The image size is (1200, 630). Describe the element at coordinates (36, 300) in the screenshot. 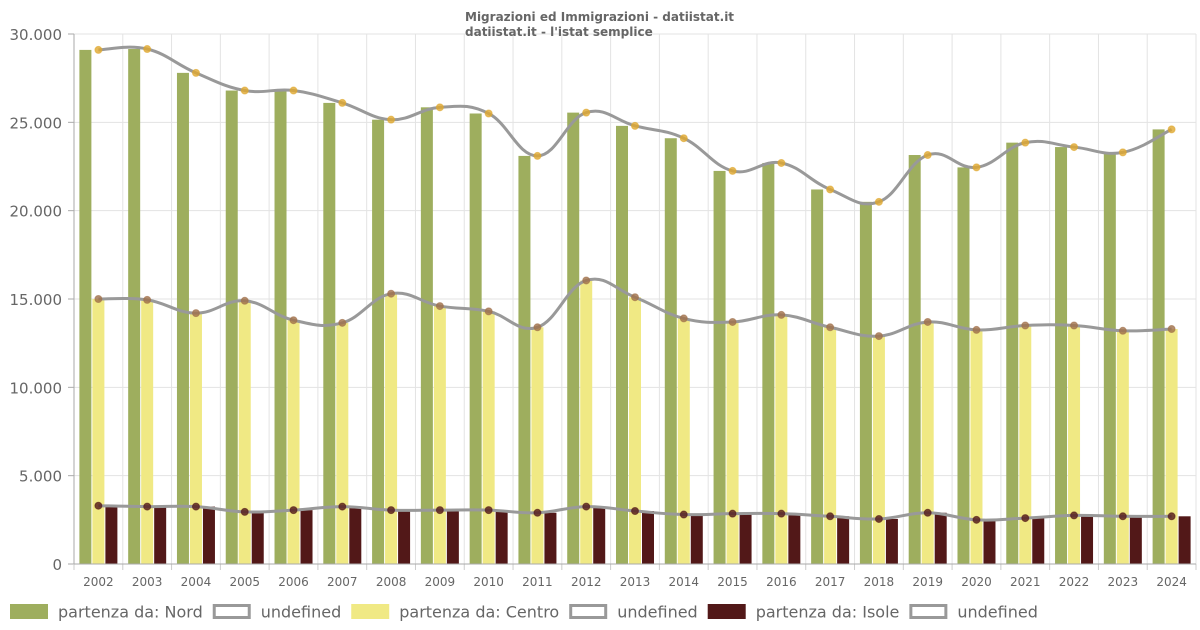

I see `y-tick-label: 15.000` at that location.